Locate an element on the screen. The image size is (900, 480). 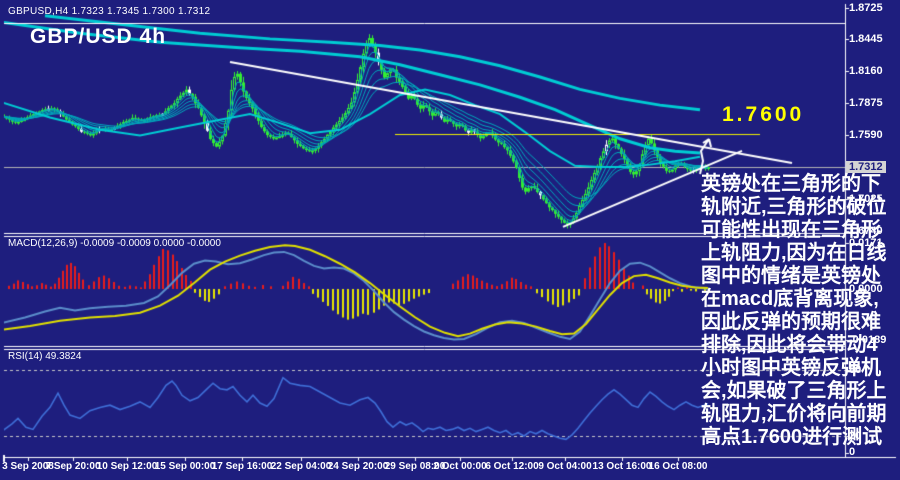
analysis-text-line: 上轨阻力,因为在日线 is located at coordinates (794, 253).